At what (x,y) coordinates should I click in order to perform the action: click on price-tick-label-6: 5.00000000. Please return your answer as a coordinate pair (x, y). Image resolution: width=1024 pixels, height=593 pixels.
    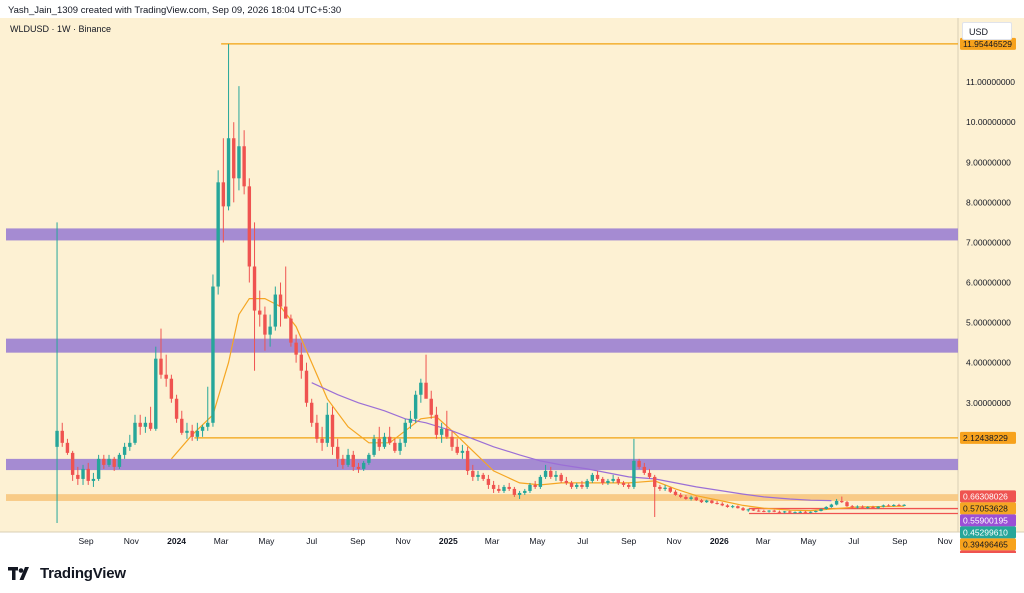
    Looking at the image, I should click on (988, 323).